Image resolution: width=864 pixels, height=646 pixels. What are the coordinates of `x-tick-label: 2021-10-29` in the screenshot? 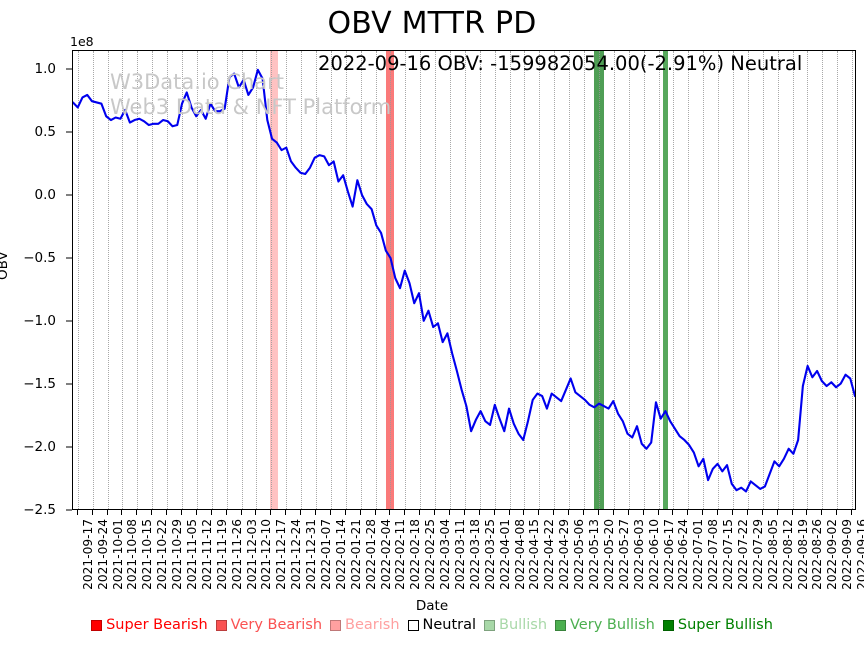 It's located at (177, 554).